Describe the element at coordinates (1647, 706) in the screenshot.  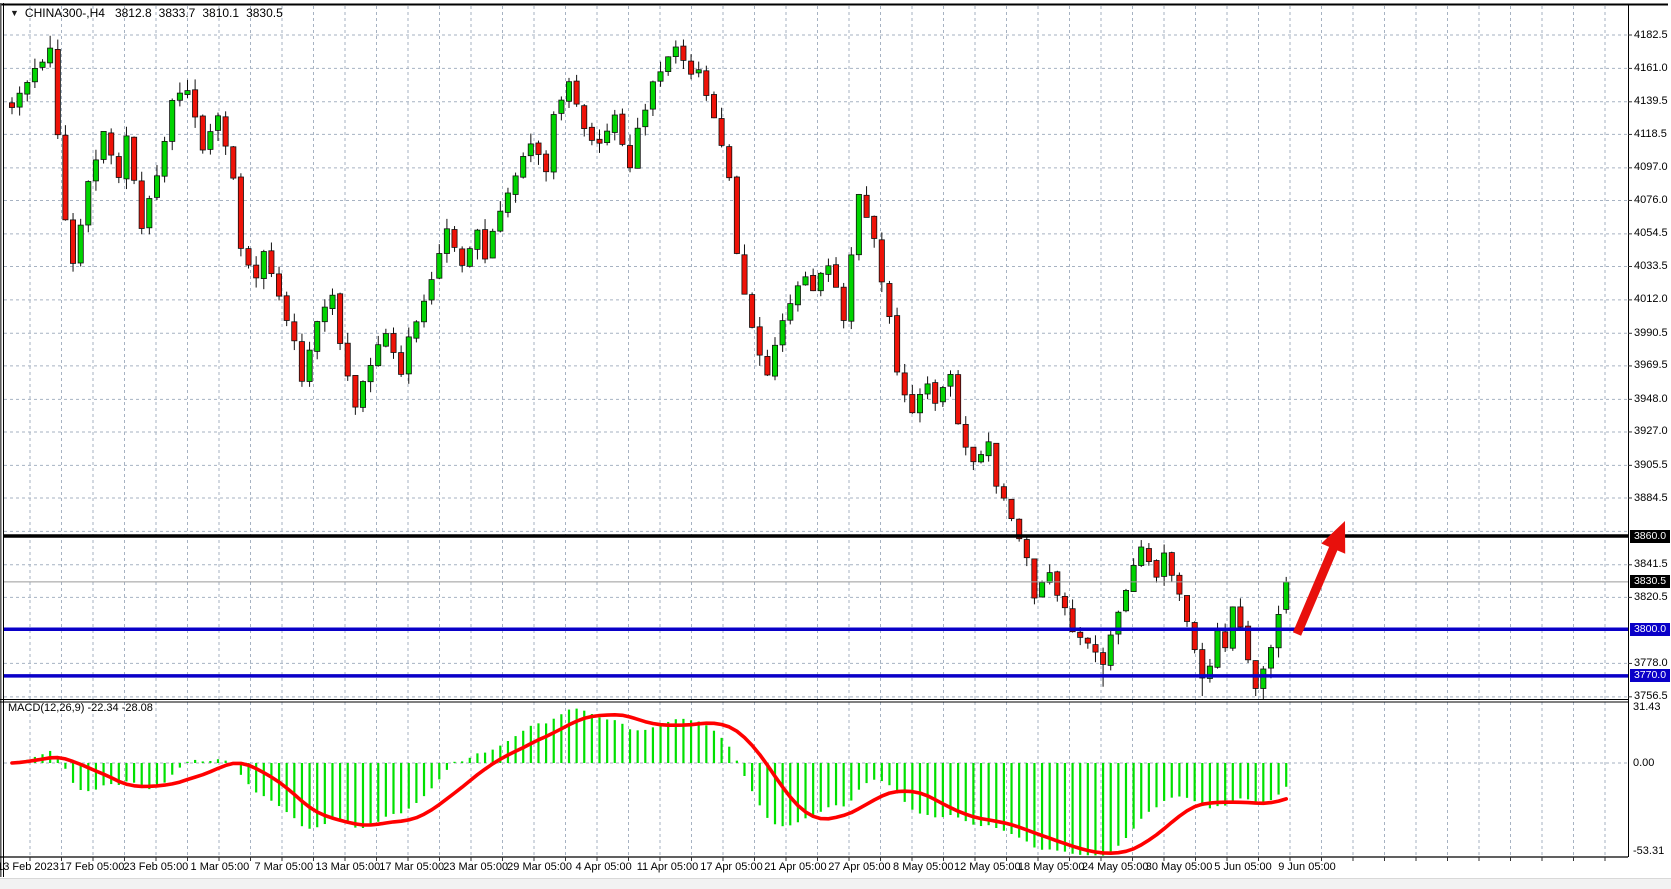
I see `macd-axis-label: 31.43` at that location.